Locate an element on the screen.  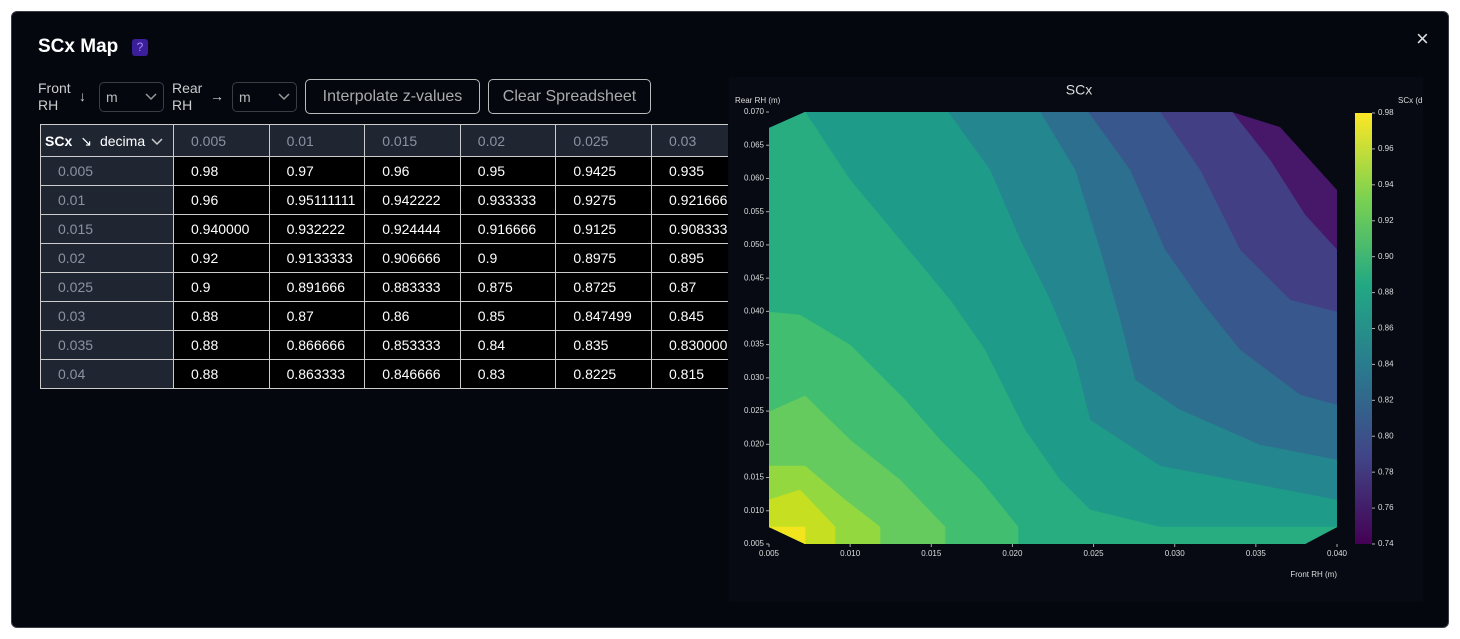
row-header: 0.035 is located at coordinates (107, 345).